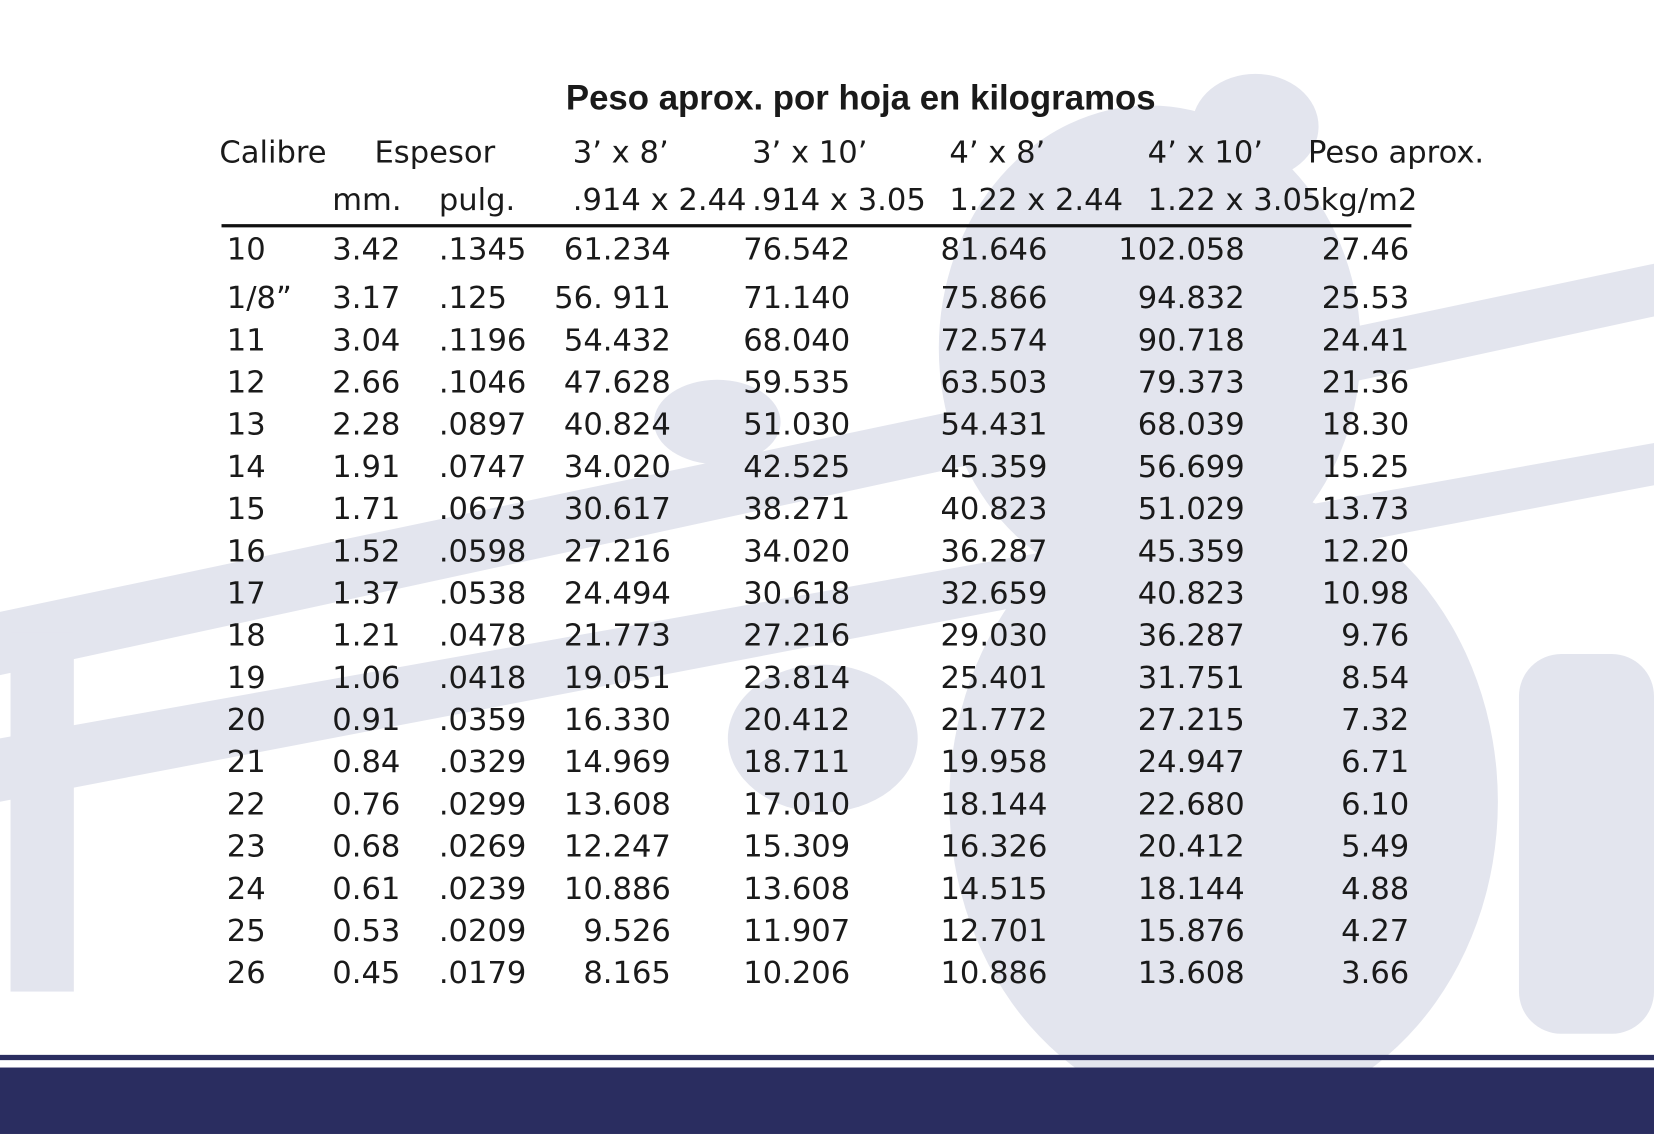  I want to click on footer-band, so click(827, 1100).